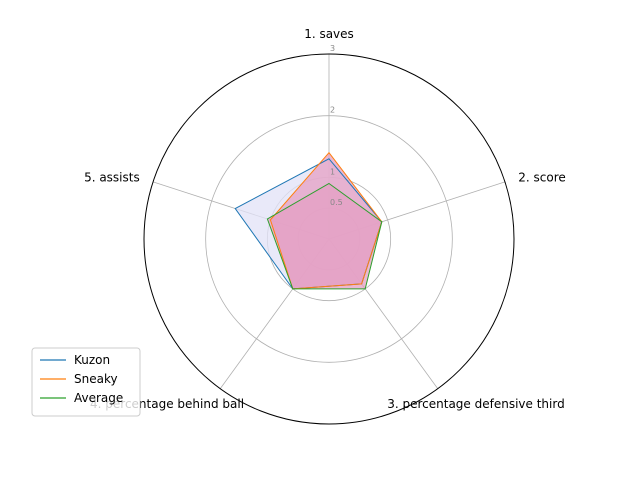 This screenshot has width=640, height=480. I want to click on legend: Kuzon Sneaky Average, so click(86, 382).